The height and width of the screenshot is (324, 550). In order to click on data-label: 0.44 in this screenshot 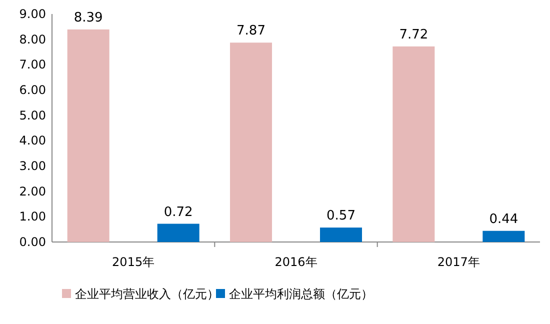, I will do `click(503, 219)`.